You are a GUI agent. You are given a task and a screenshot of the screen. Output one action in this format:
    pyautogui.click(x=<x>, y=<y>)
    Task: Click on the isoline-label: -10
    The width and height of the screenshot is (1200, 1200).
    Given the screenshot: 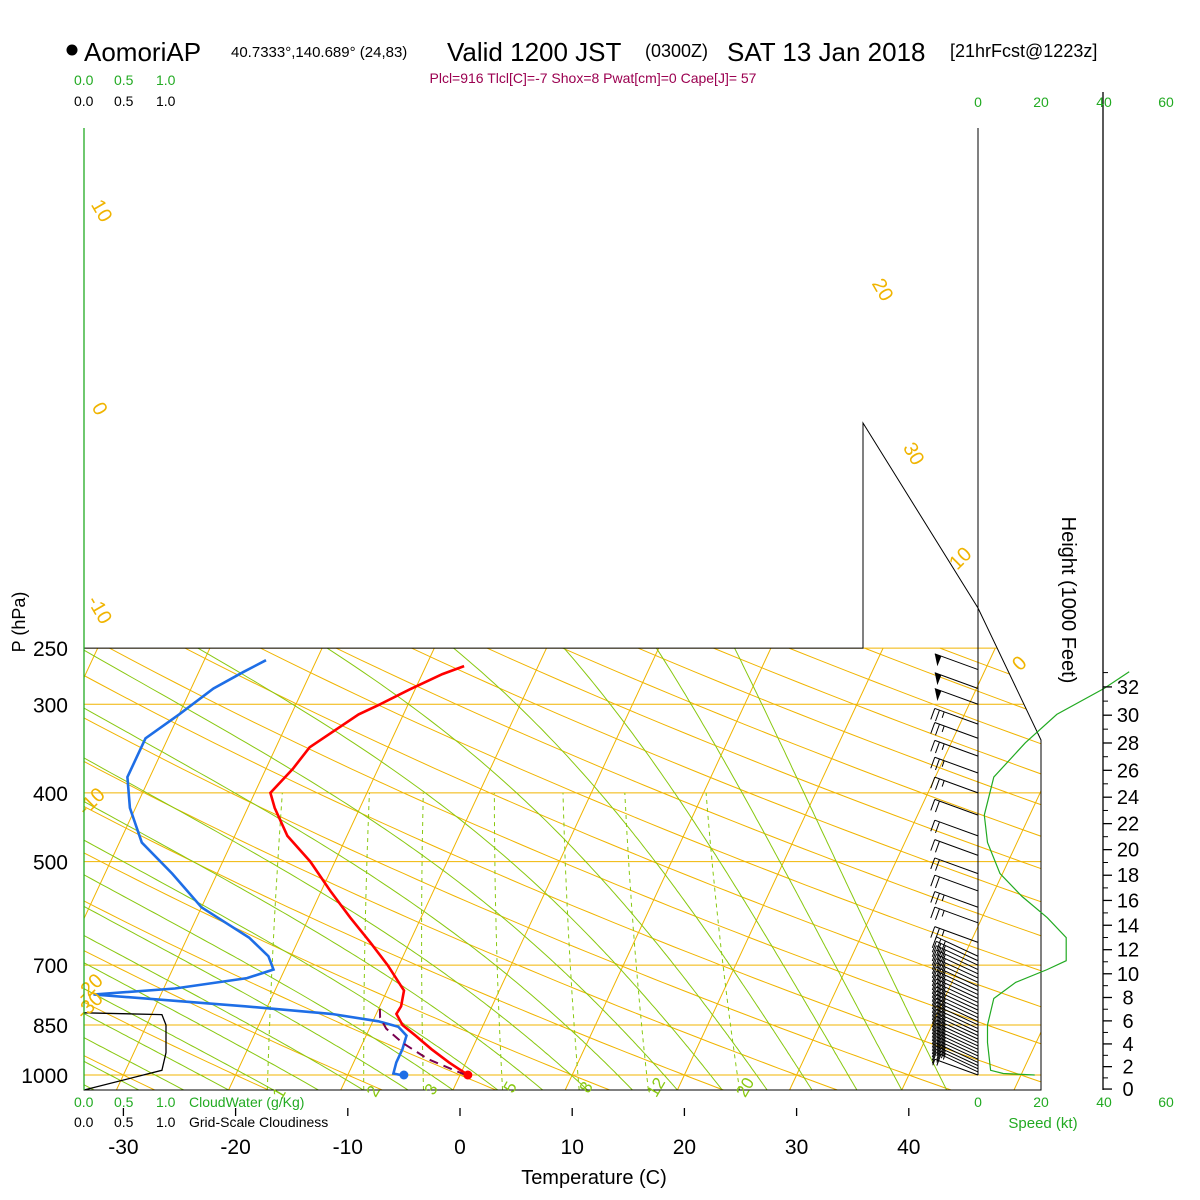 What is the action you would take?
    pyautogui.click(x=92, y=802)
    